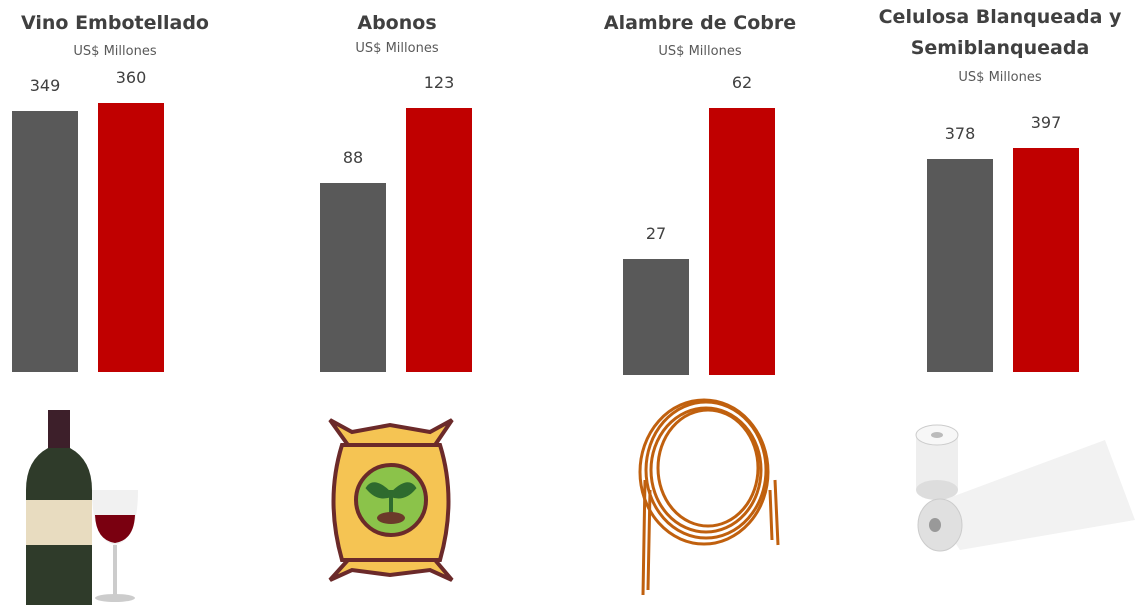  Describe the element at coordinates (742, 82) in the screenshot. I see `value-label: 62` at that location.